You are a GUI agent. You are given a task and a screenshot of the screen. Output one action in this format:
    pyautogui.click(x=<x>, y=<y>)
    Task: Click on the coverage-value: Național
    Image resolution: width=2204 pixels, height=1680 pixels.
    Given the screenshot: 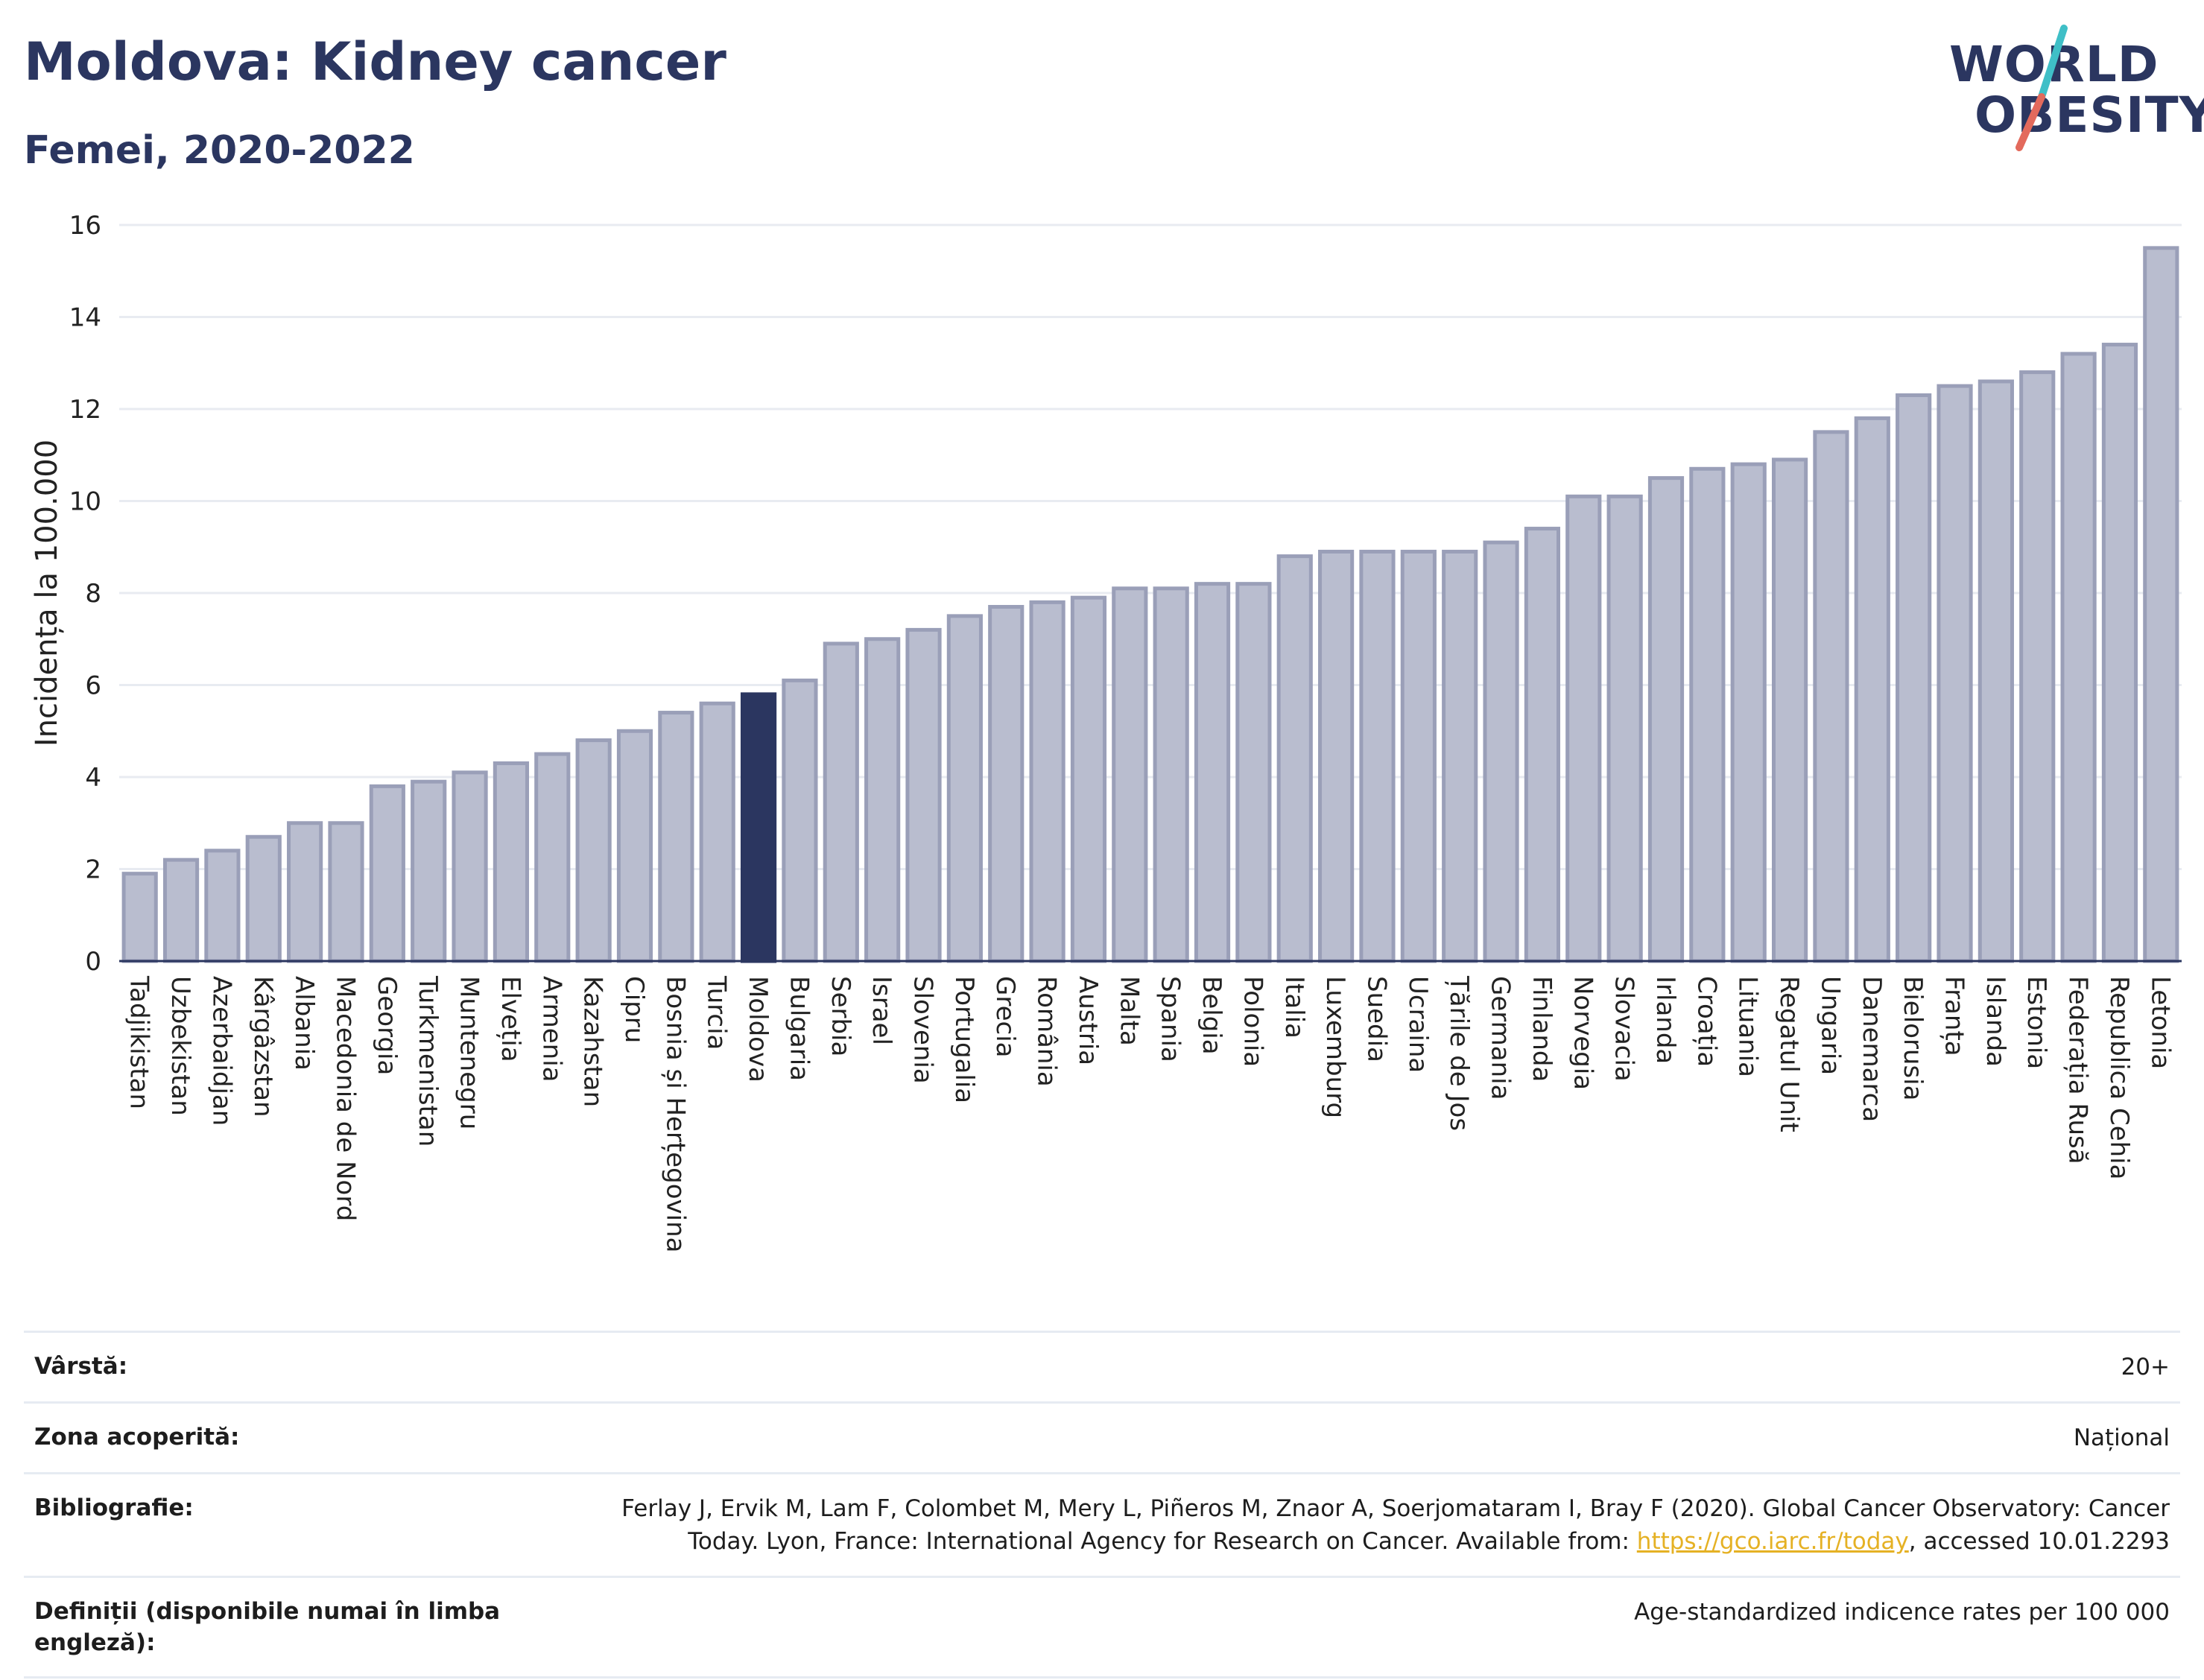 What is the action you would take?
    pyautogui.click(x=2121, y=1437)
    